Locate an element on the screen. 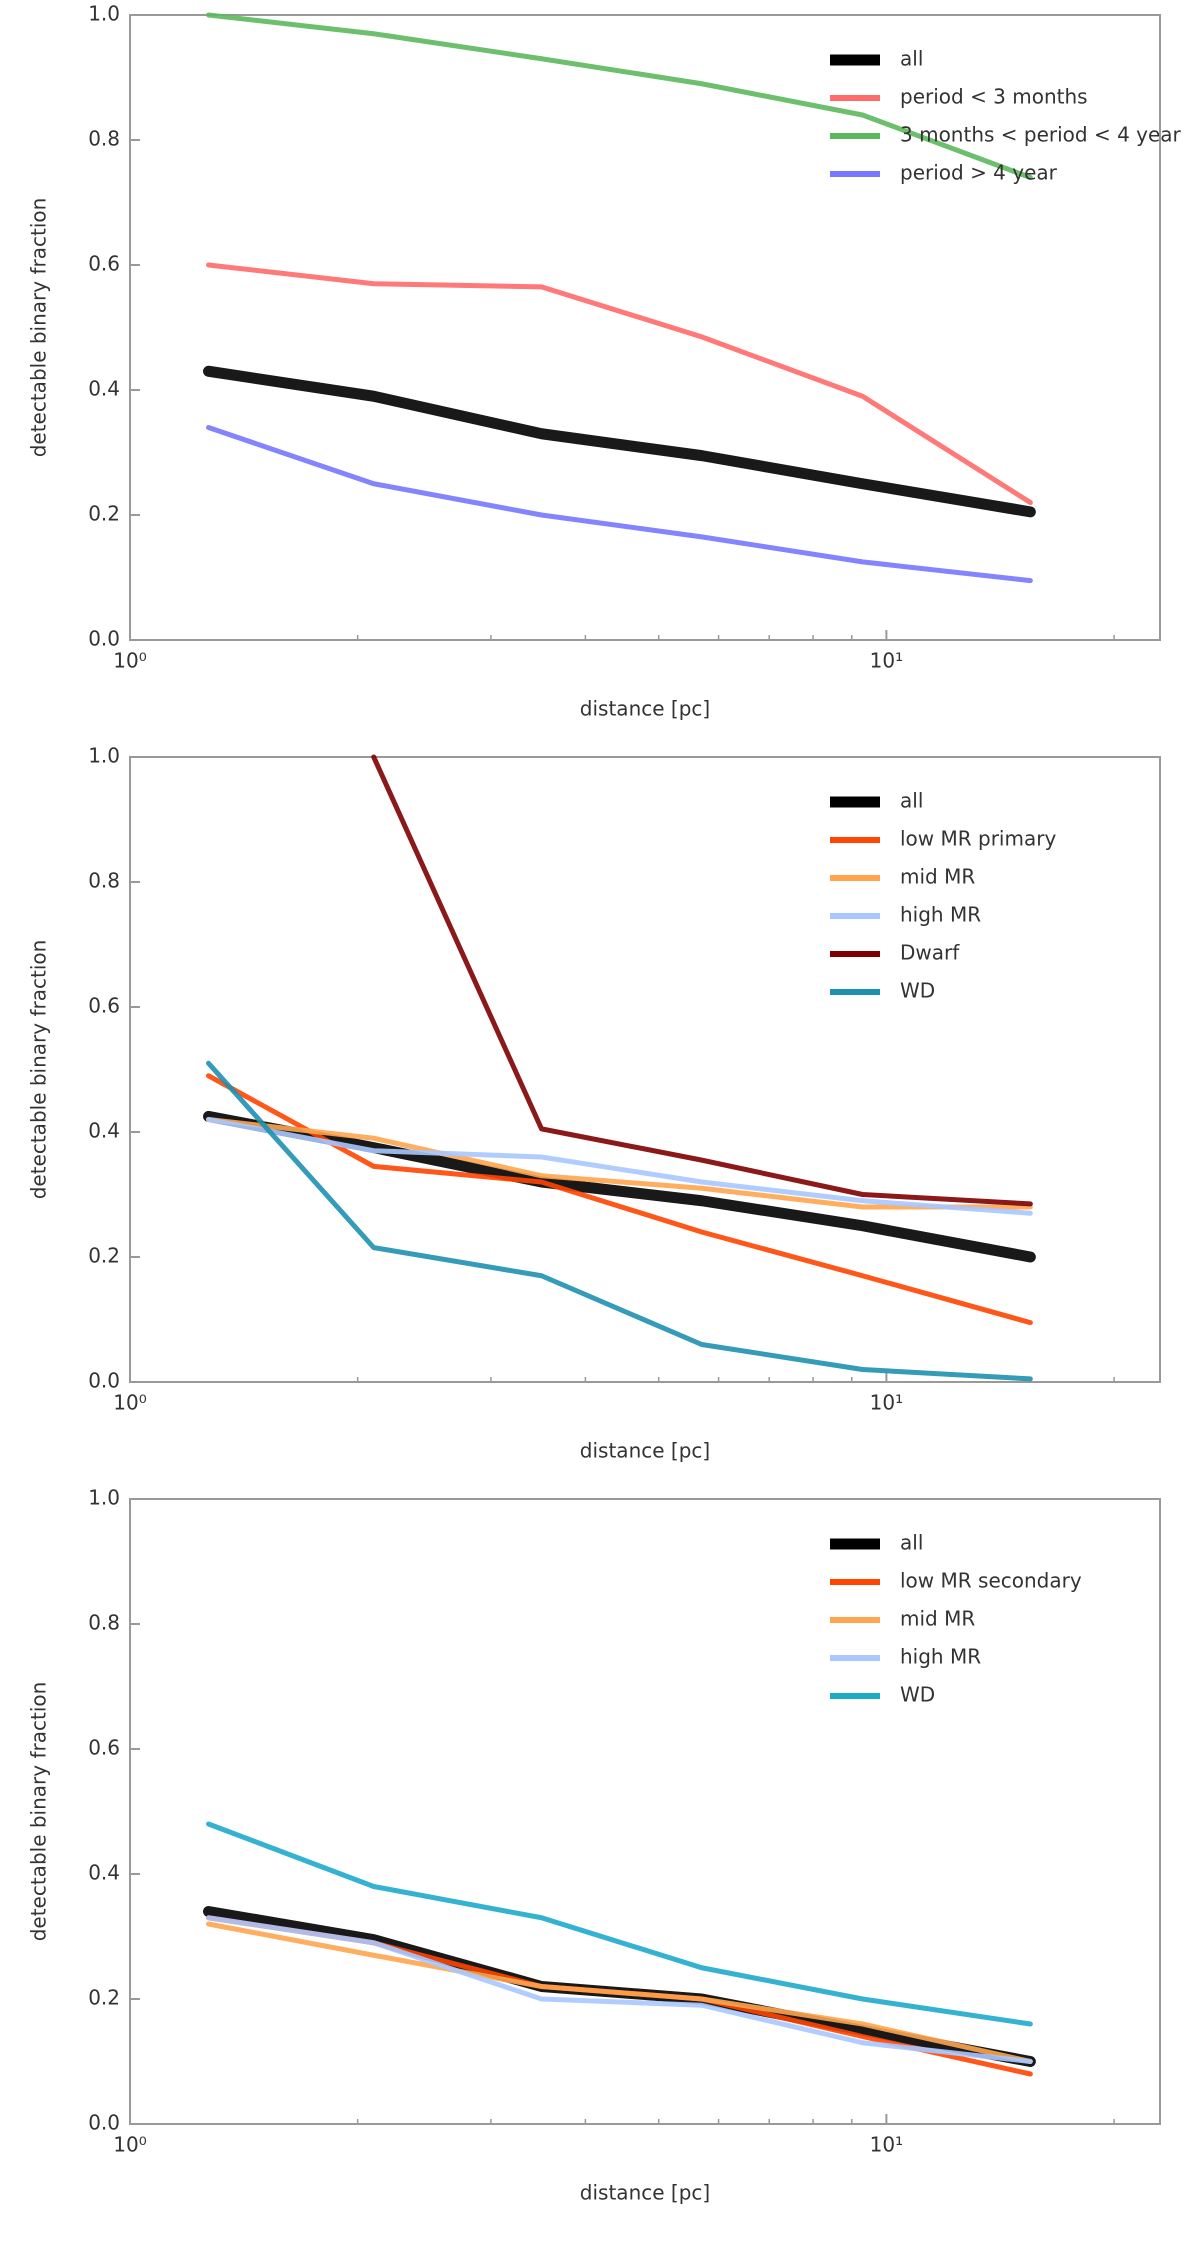 This screenshot has height=2244, width=1200. legend-label: Dwarf is located at coordinates (930, 953).